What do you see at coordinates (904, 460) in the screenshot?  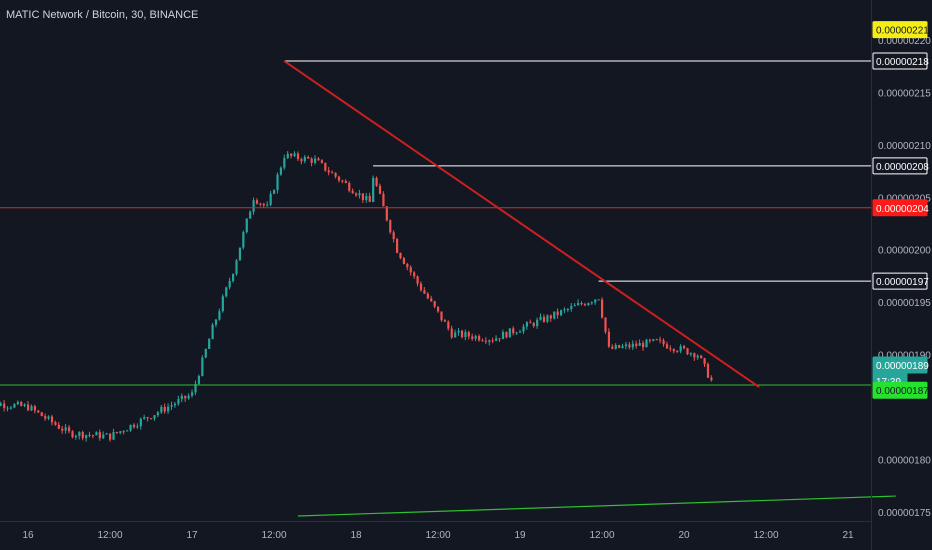 I see `price-axis-tick: 0.00000180` at bounding box center [904, 460].